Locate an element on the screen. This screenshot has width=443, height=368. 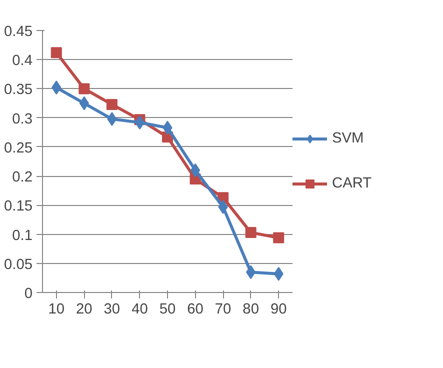
x-tick-label: 10 is located at coordinates (56, 310).